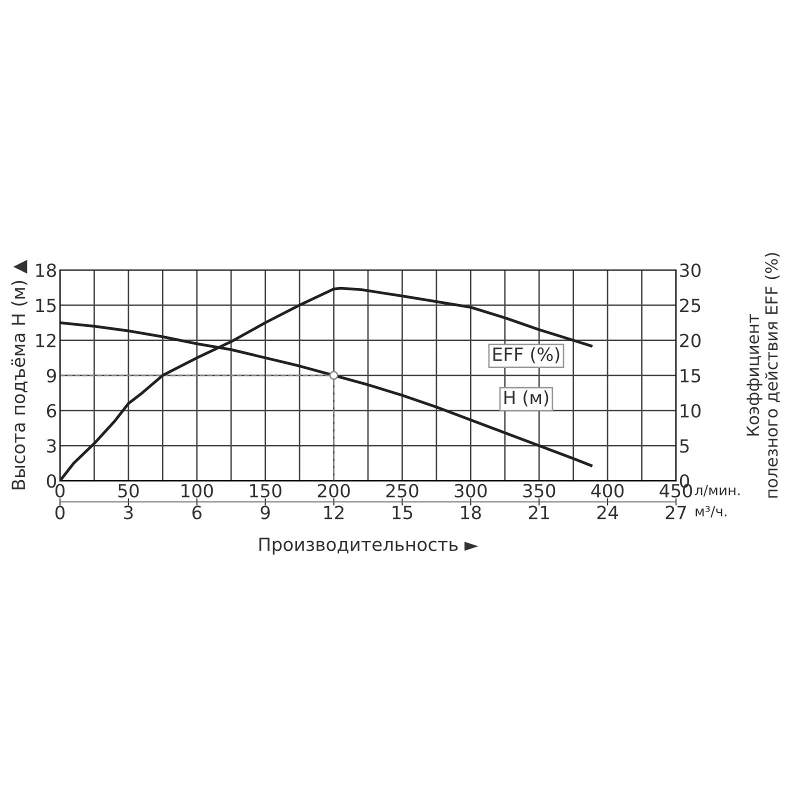 The height and width of the screenshot is (800, 800). Describe the element at coordinates (46, 341) in the screenshot. I see `y-tick-label: 12` at that location.